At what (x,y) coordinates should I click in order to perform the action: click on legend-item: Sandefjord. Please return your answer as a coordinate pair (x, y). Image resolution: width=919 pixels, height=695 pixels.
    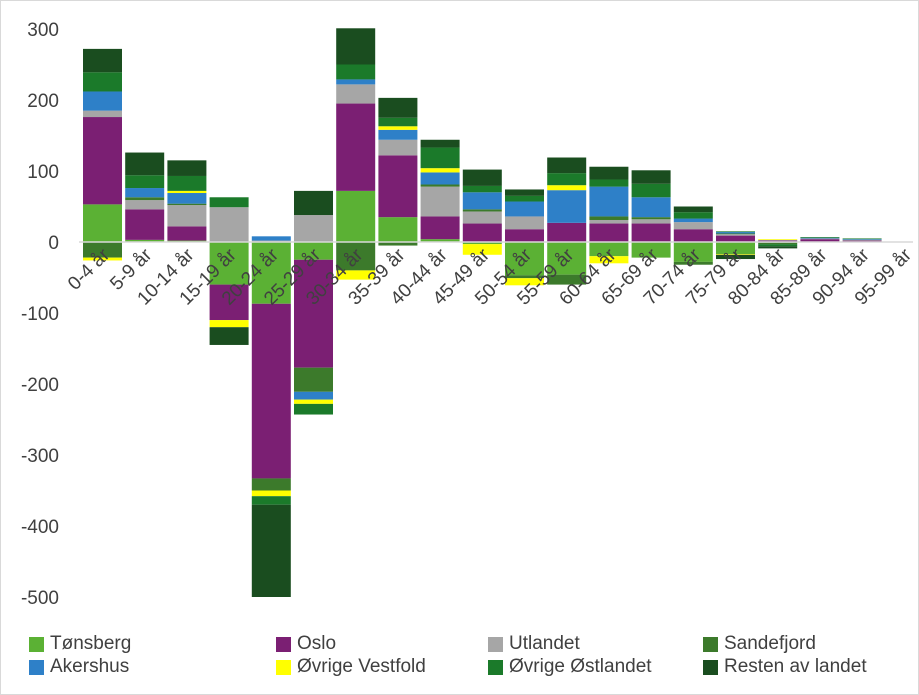
    Looking at the image, I should click on (759, 644).